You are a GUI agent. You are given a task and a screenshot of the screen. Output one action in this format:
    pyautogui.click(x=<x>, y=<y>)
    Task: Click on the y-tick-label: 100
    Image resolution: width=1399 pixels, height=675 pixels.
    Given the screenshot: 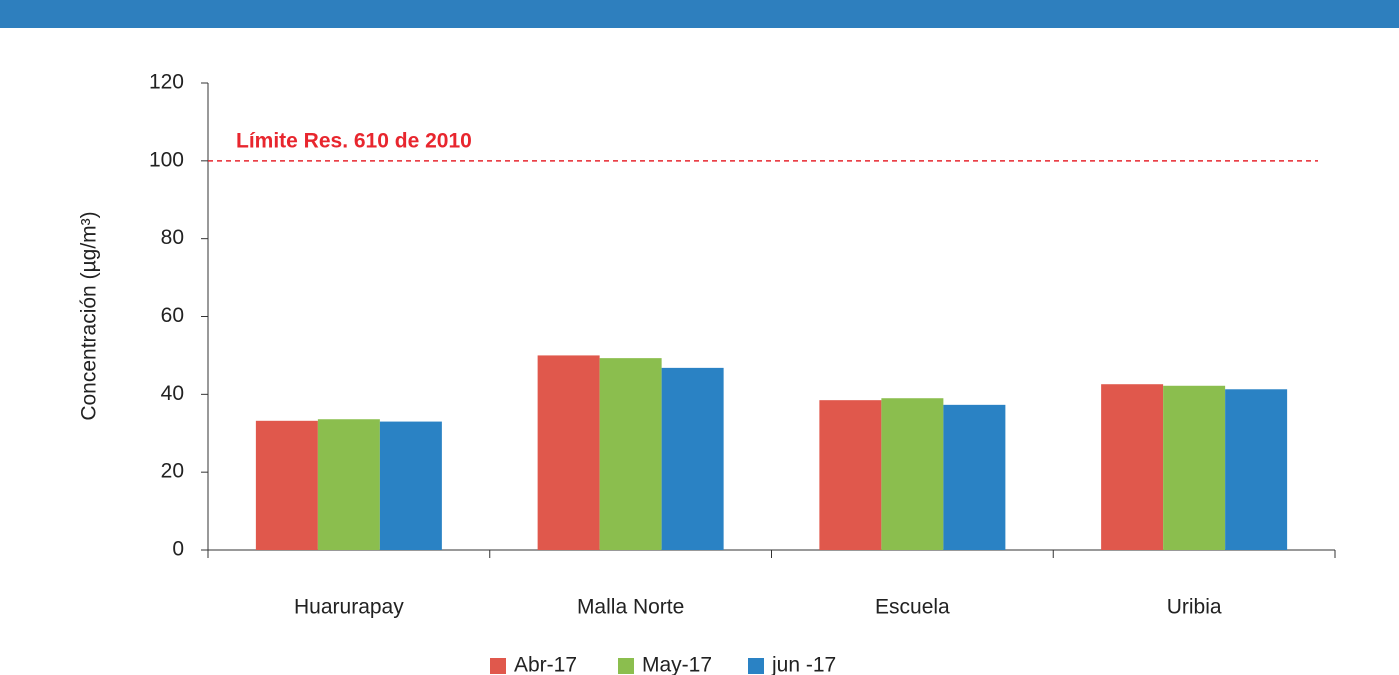 What is the action you would take?
    pyautogui.click(x=166, y=159)
    